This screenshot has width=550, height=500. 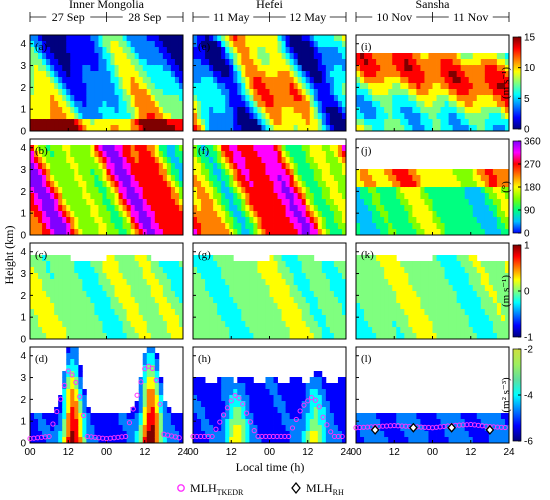 What do you see at coordinates (23, 44) in the screenshot?
I see `y-tick-label: 4` at bounding box center [23, 44].